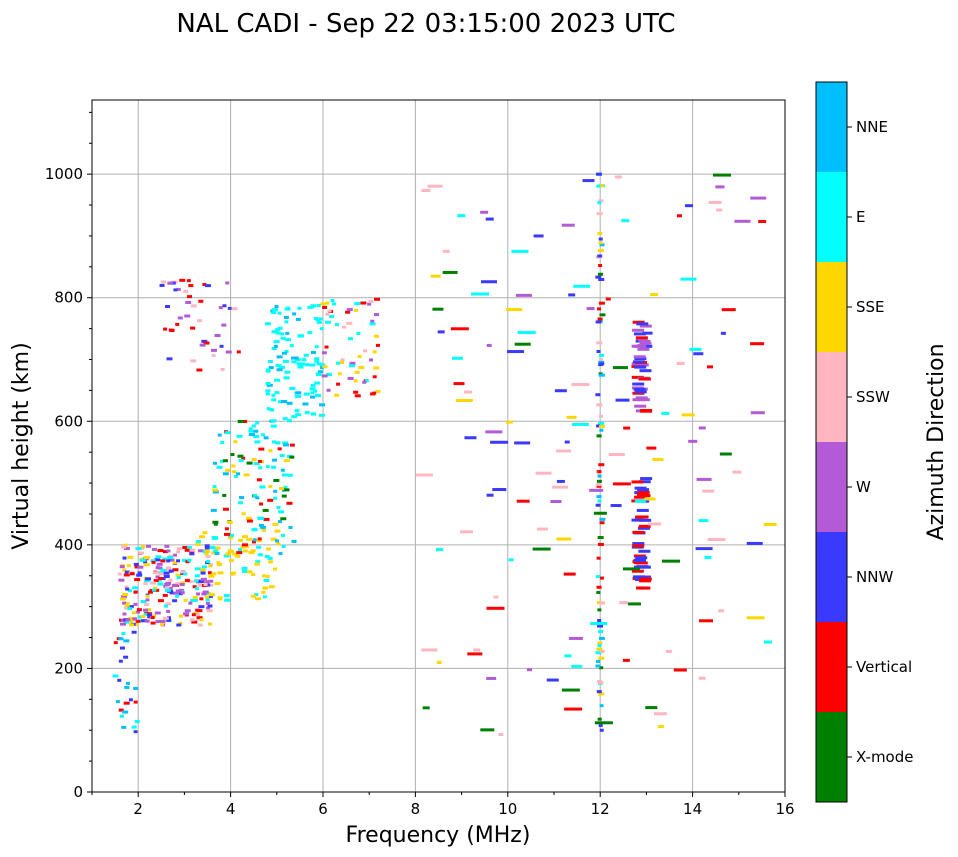  Describe the element at coordinates (68, 668) in the screenshot. I see `y-tick-label: 200` at that location.